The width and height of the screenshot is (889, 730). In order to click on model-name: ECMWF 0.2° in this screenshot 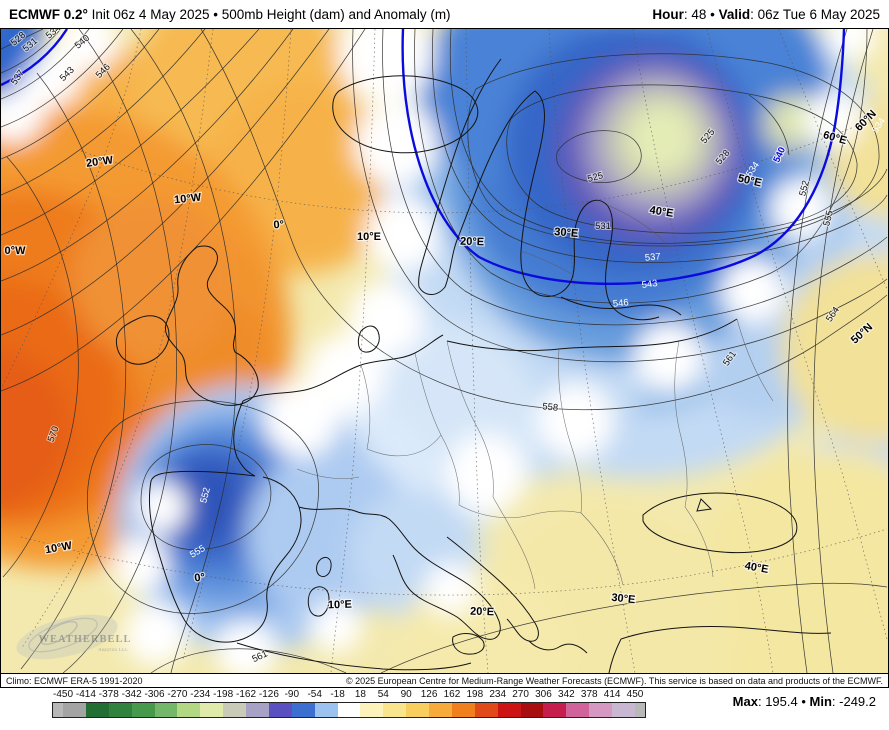, I will do `click(48, 14)`.